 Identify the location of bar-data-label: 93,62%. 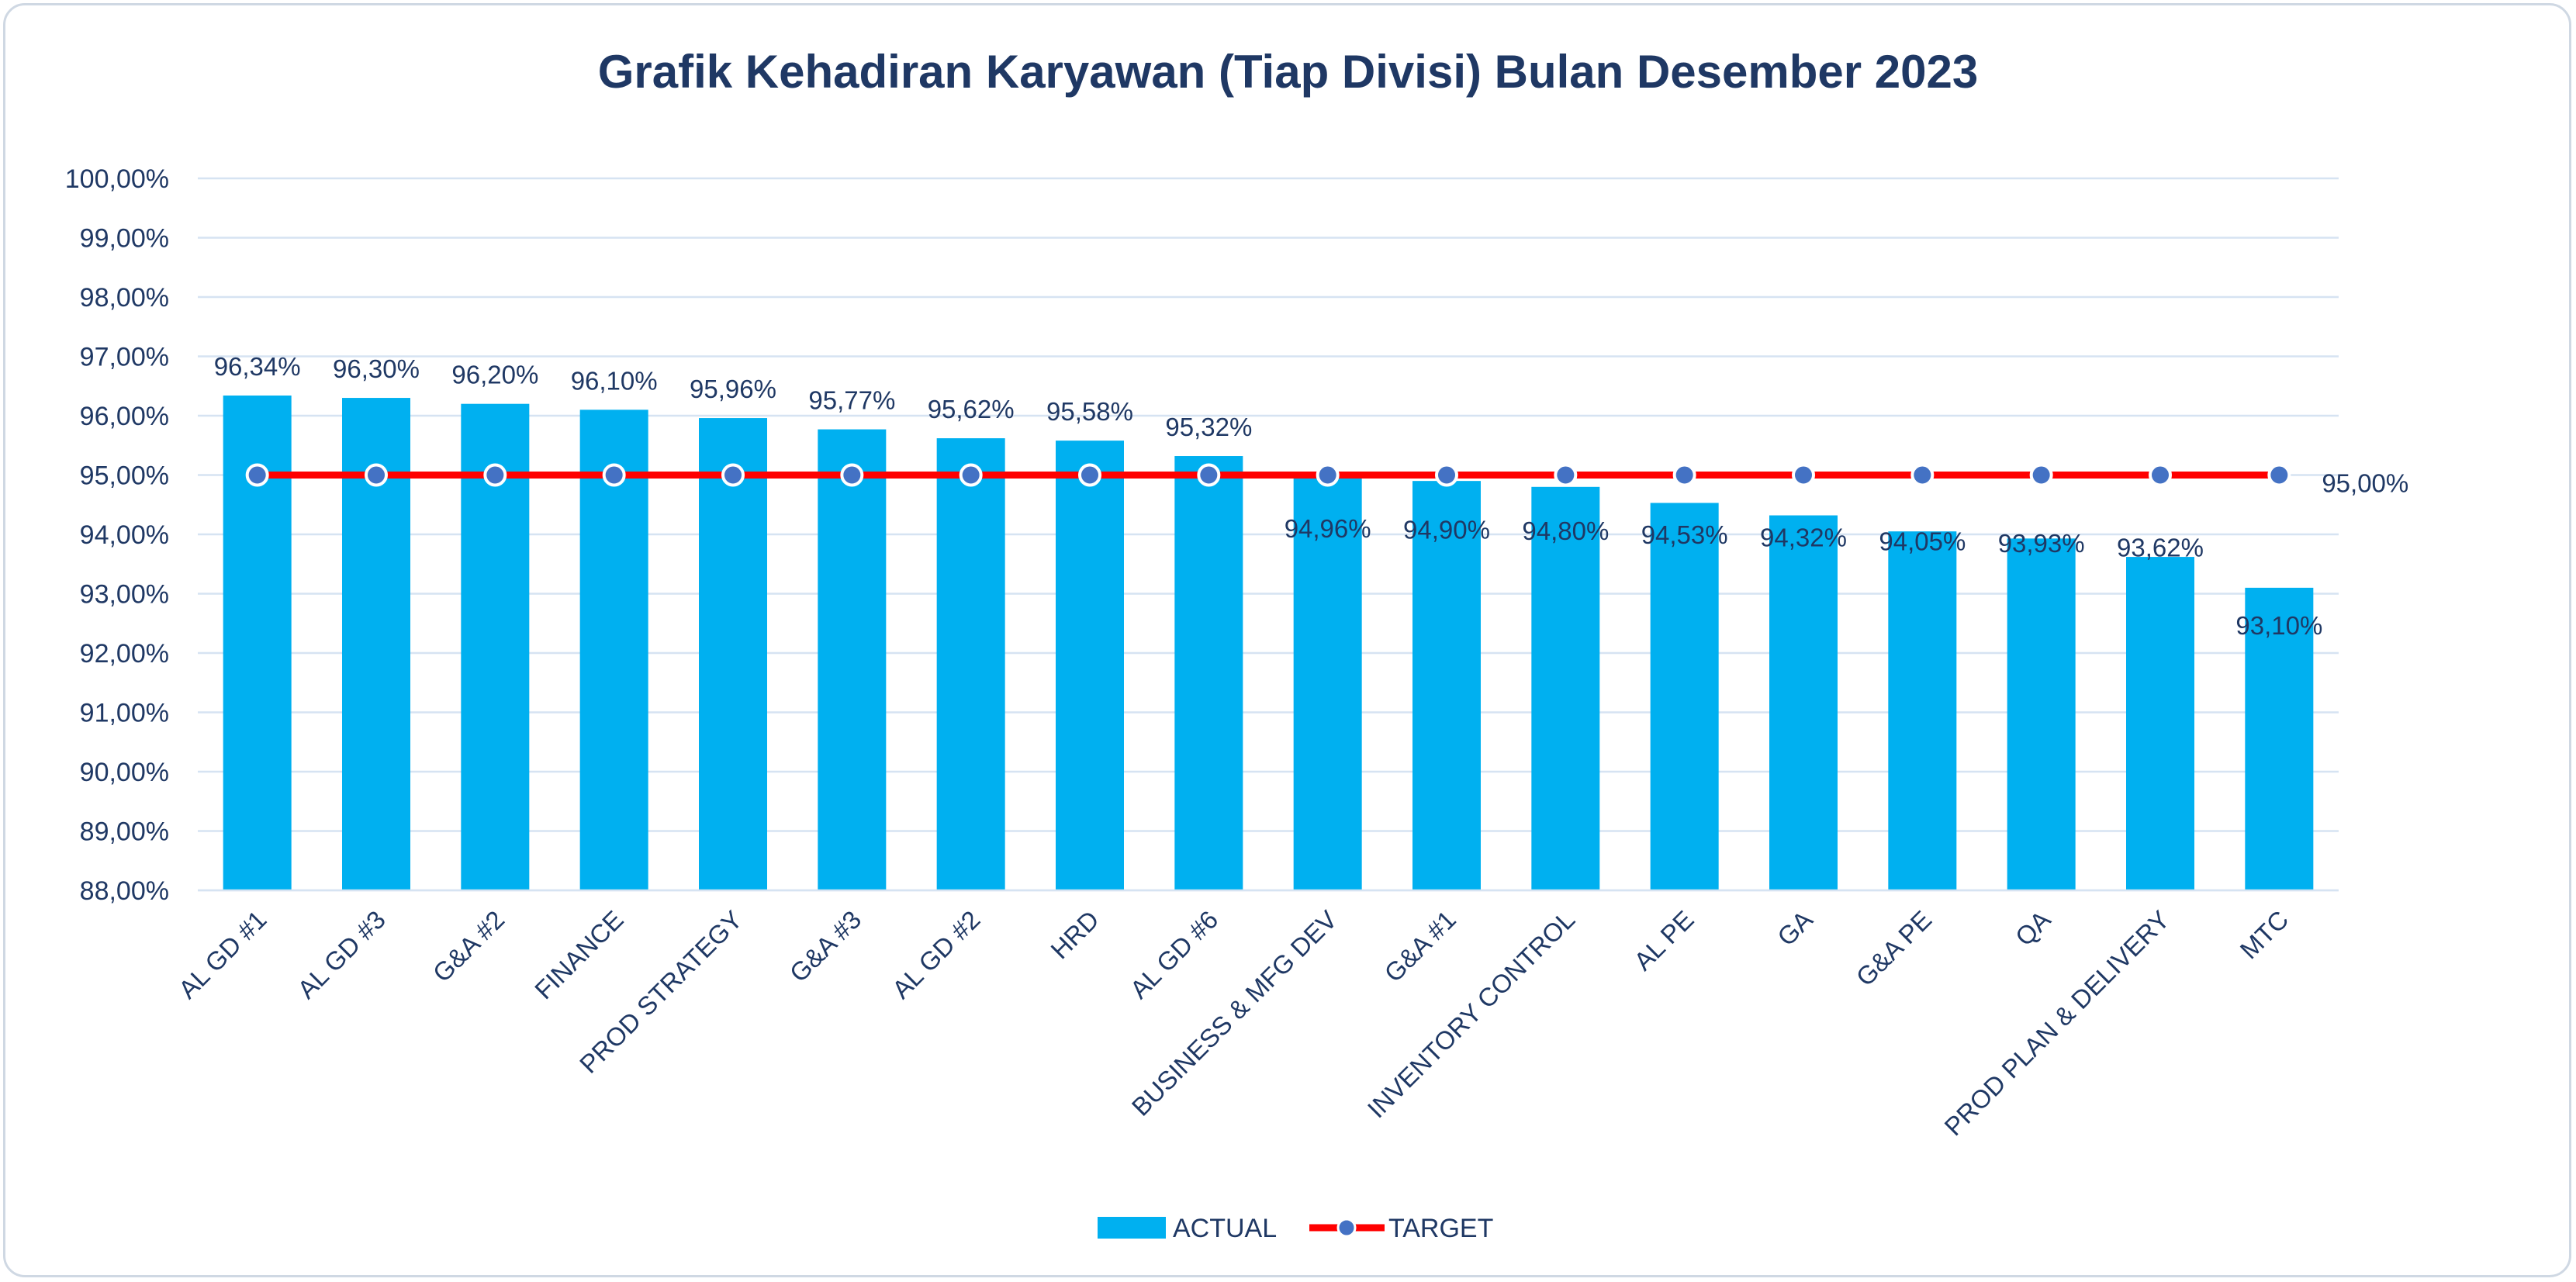
(2160, 547).